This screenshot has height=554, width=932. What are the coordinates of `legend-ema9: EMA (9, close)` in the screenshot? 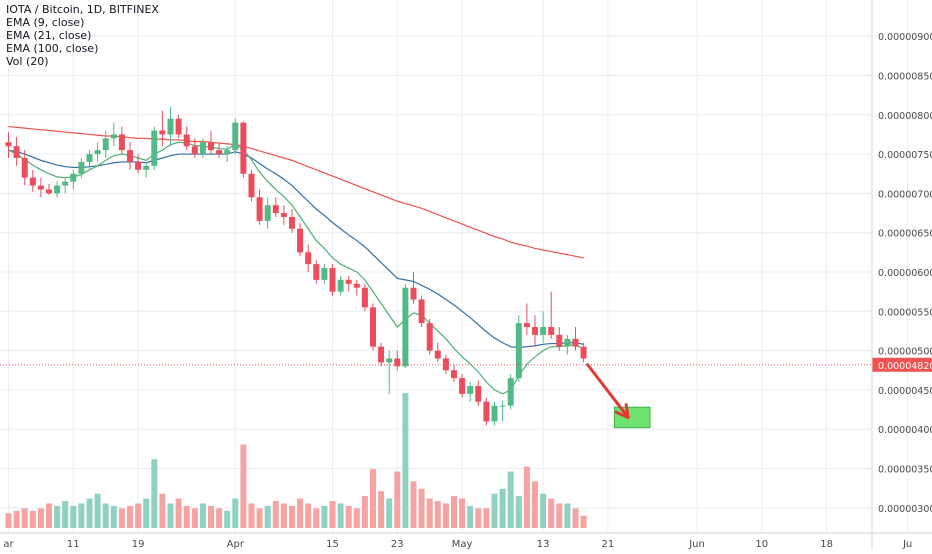 It's located at (45, 22).